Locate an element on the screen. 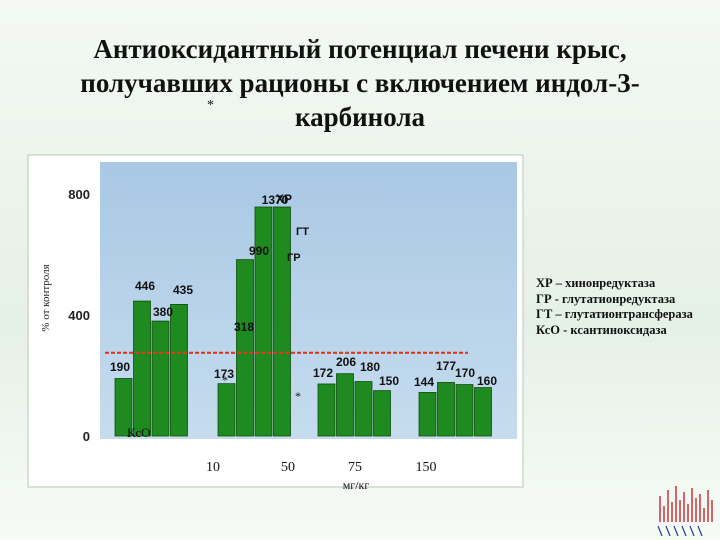 The height and width of the screenshot is (540, 720). bar-10-ХР is located at coordinates (179, 370).